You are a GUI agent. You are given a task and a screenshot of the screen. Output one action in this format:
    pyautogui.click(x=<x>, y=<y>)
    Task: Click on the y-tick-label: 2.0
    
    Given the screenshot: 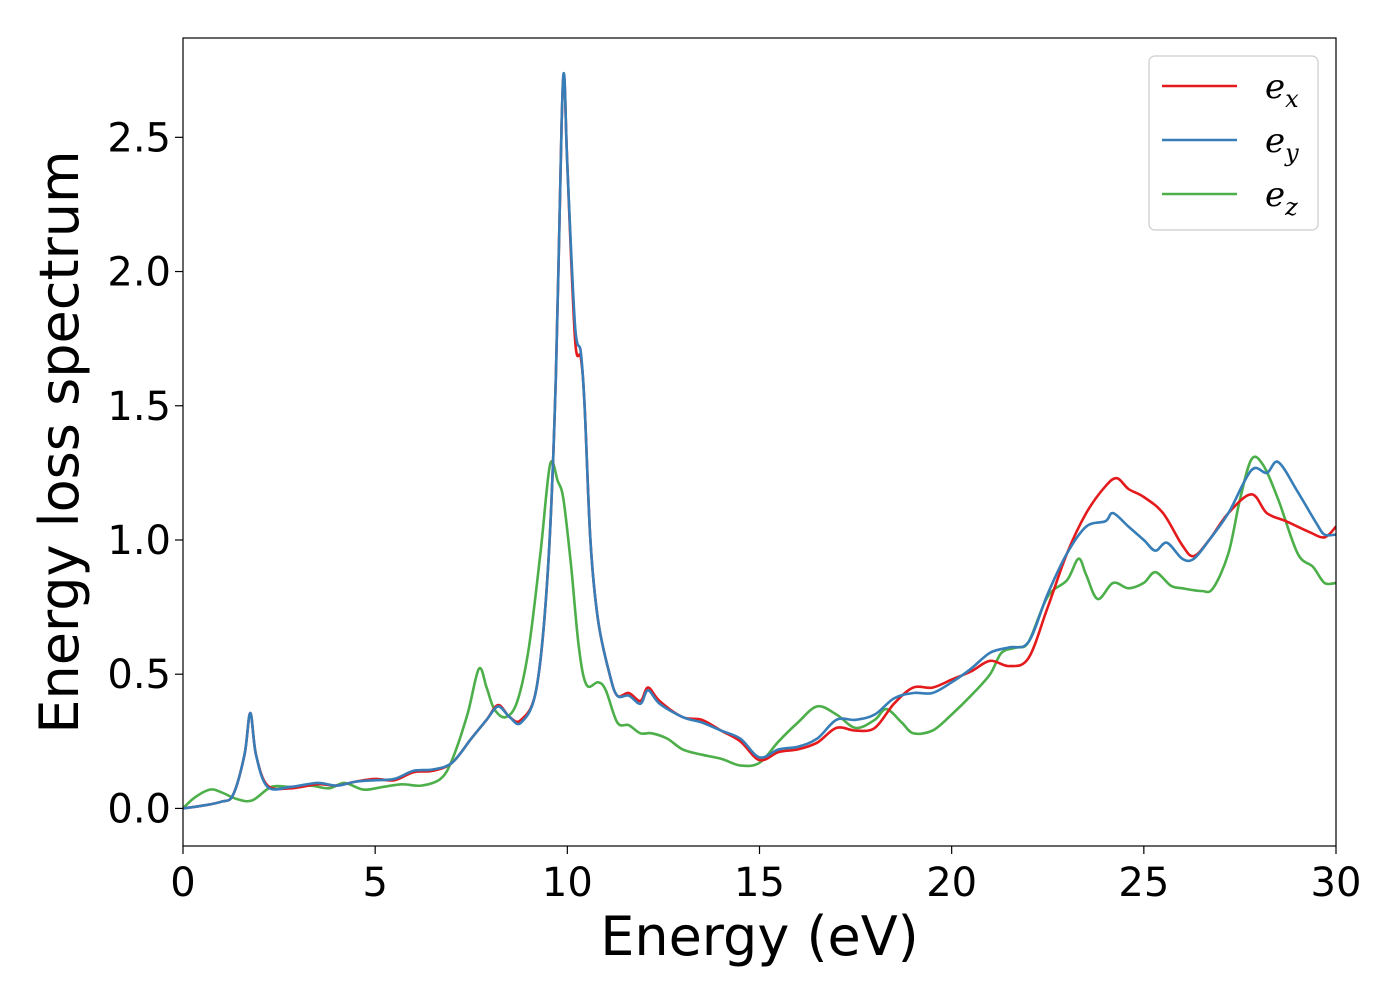 What is the action you would take?
    pyautogui.click(x=139, y=273)
    